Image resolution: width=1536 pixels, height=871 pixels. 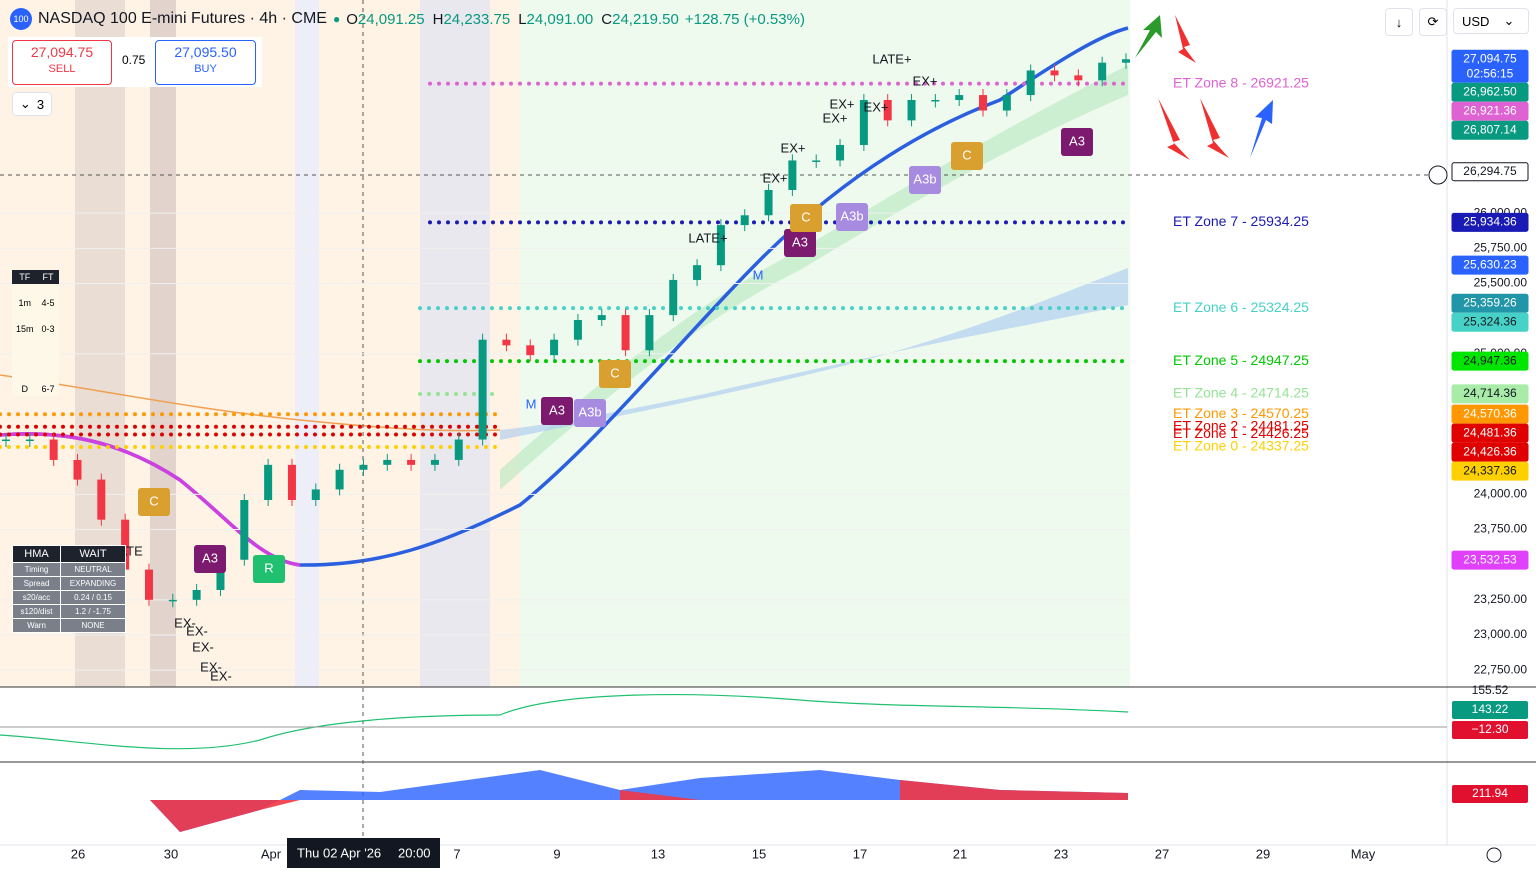 I want to click on spread: 0.75, so click(x=134, y=60).